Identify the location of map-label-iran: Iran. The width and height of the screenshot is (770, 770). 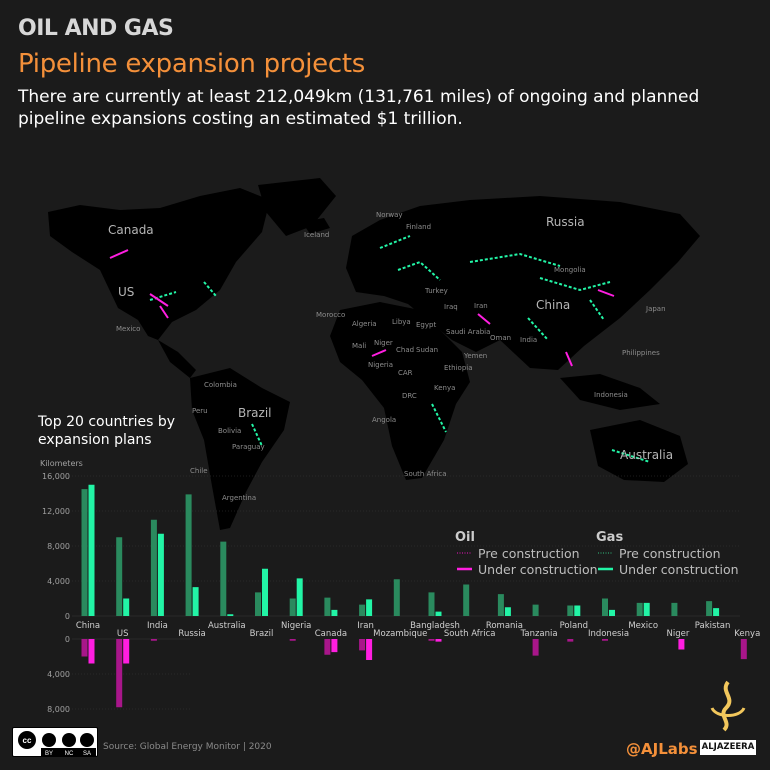
(481, 306).